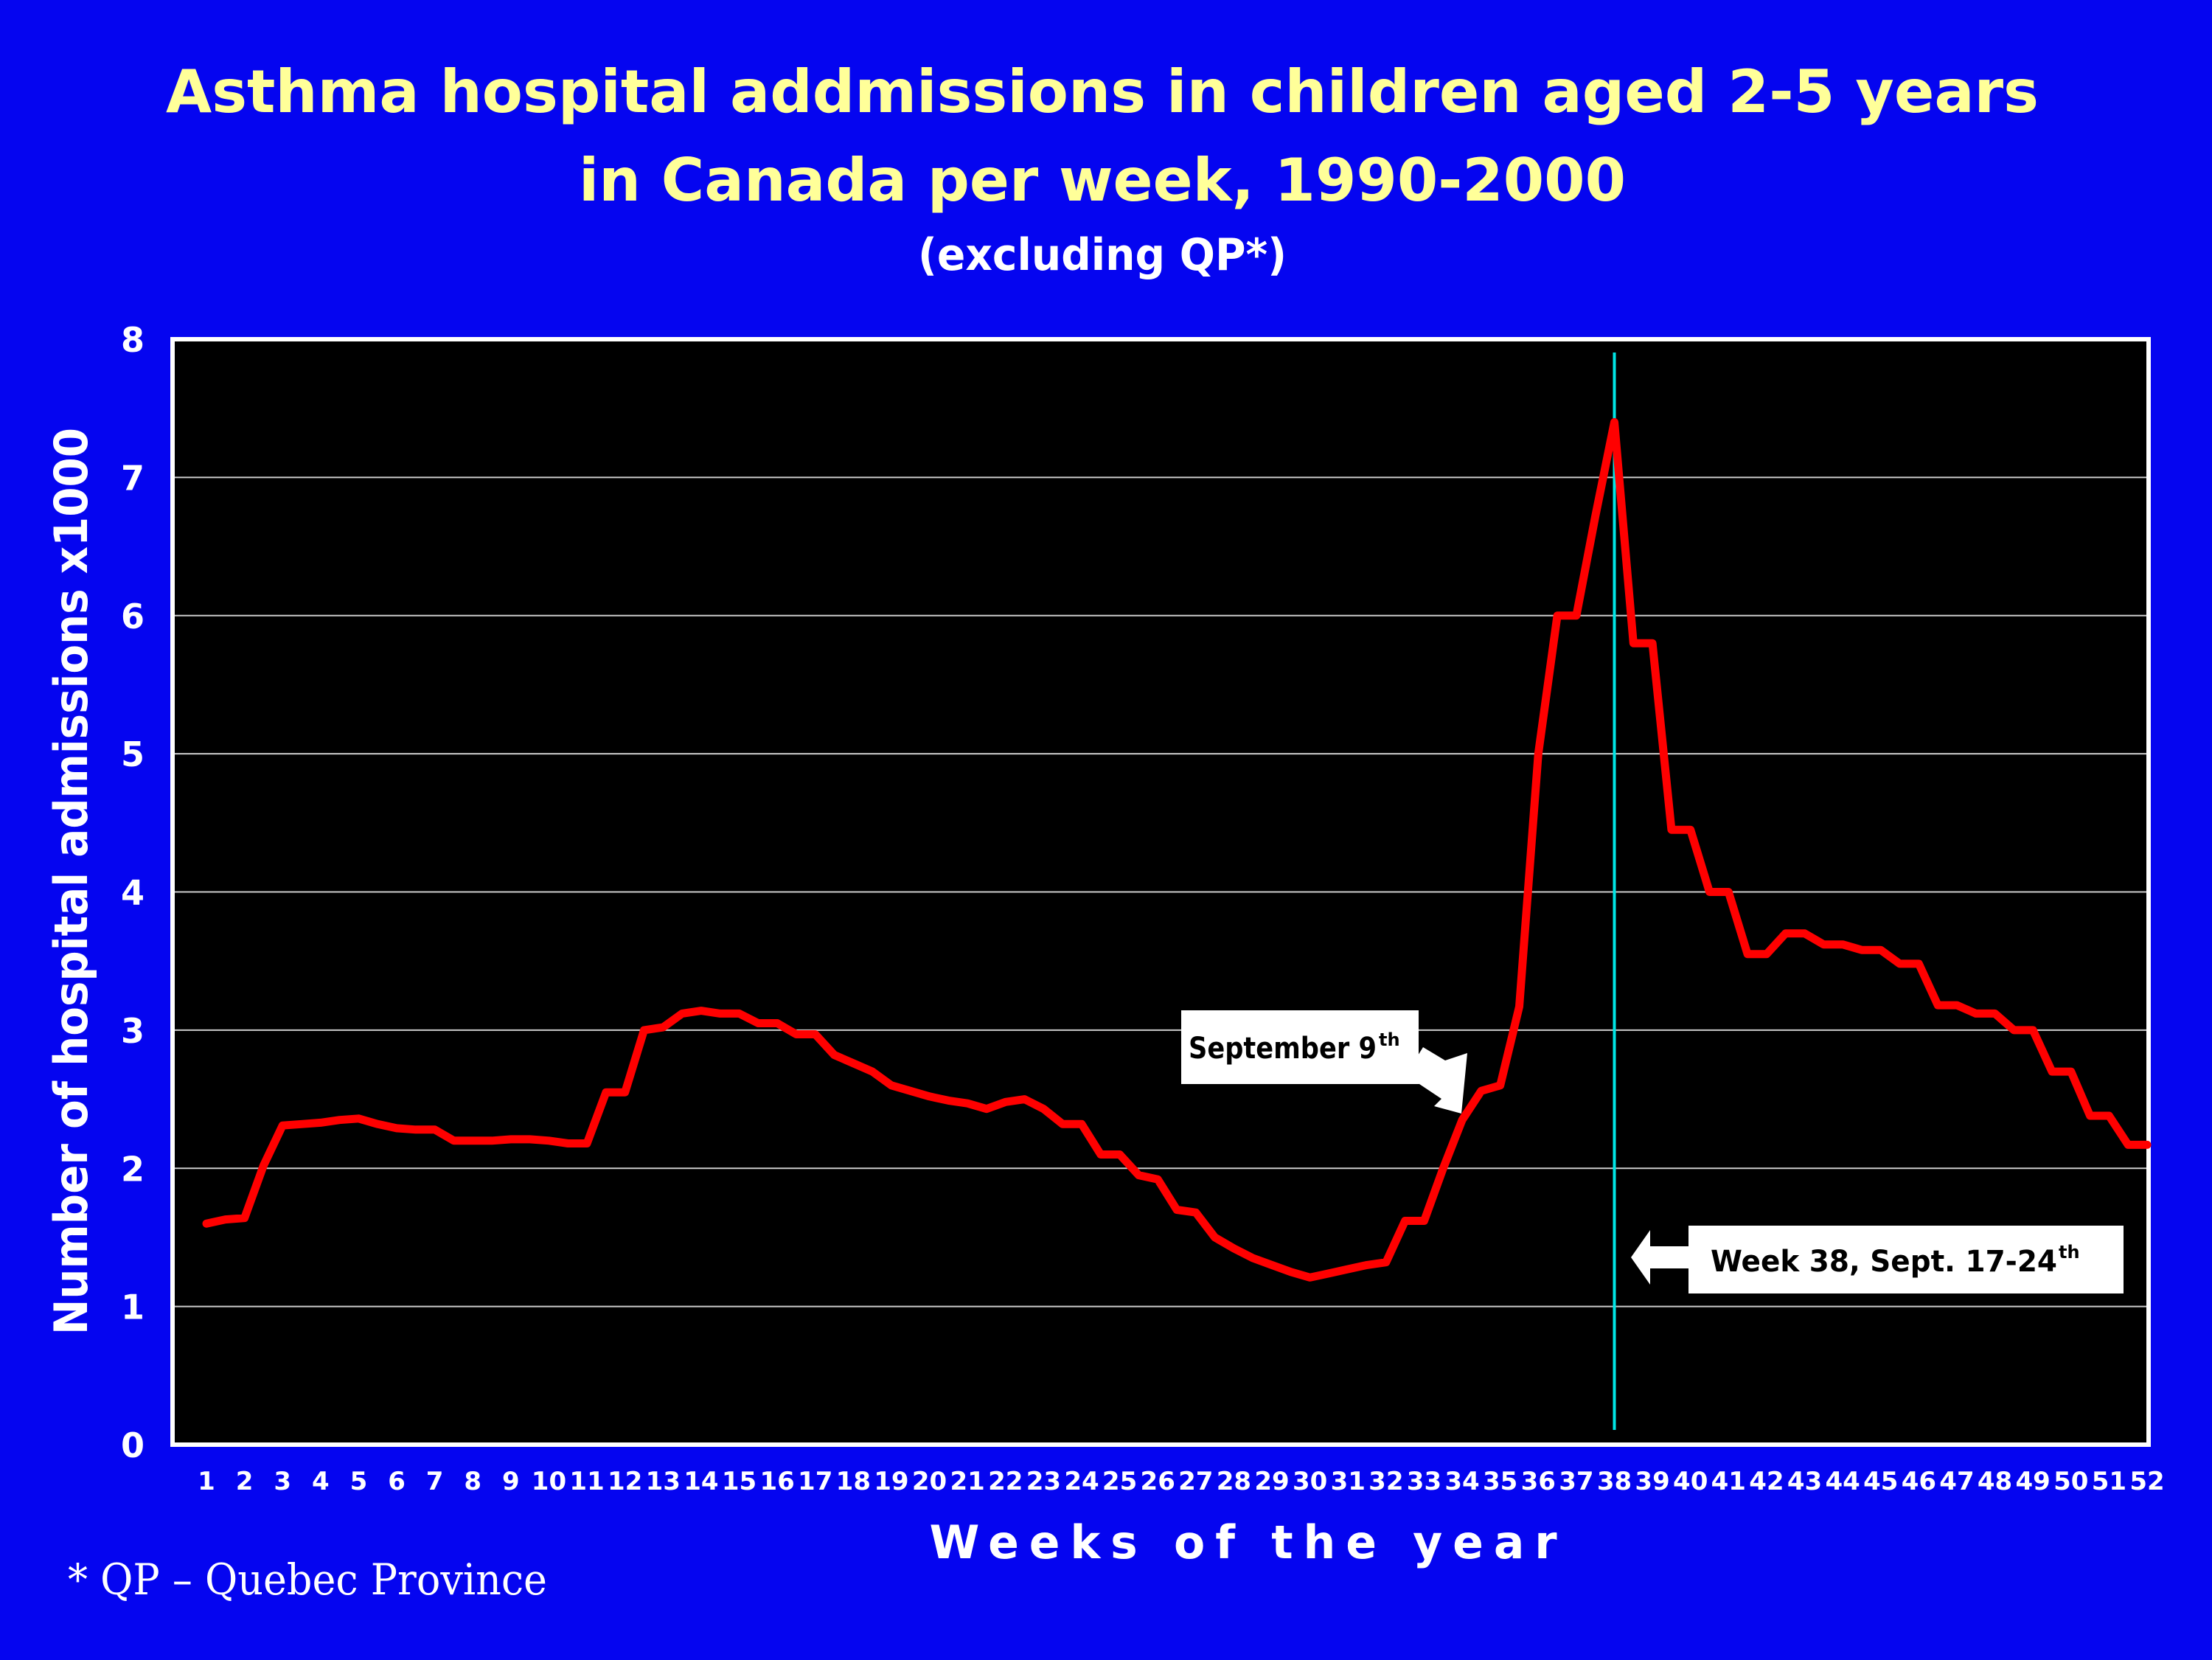 This screenshot has width=2212, height=1660. I want to click on y-tick-3: 3, so click(133, 1031).